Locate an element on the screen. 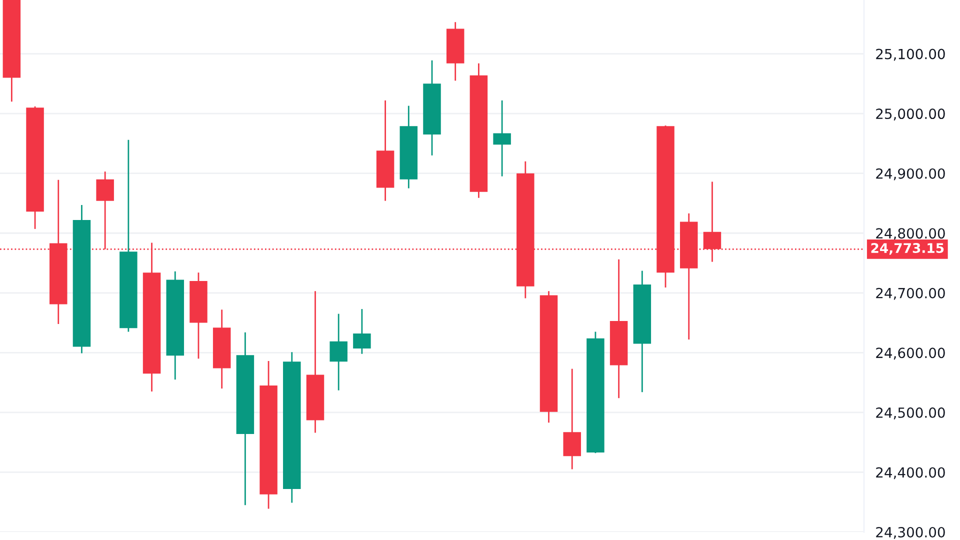 The width and height of the screenshot is (960, 540). y-tick-label: 24,300.00 is located at coordinates (910, 532).